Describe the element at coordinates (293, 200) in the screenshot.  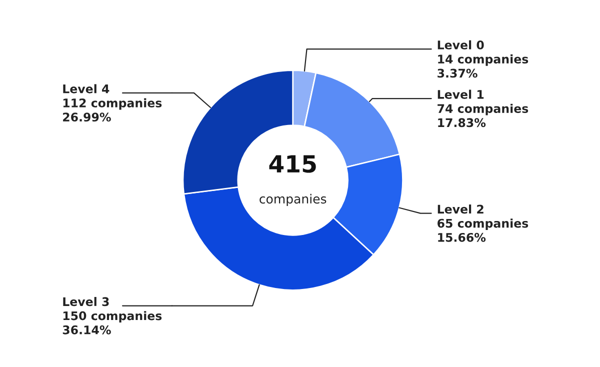
I see `text: companies` at that location.